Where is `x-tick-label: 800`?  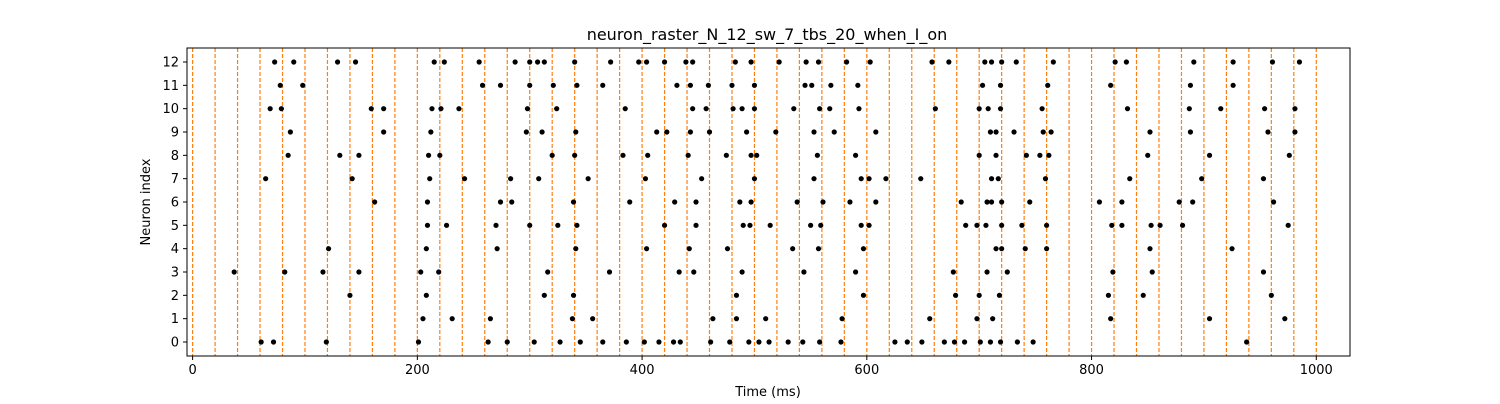 x-tick-label: 800 is located at coordinates (1091, 370).